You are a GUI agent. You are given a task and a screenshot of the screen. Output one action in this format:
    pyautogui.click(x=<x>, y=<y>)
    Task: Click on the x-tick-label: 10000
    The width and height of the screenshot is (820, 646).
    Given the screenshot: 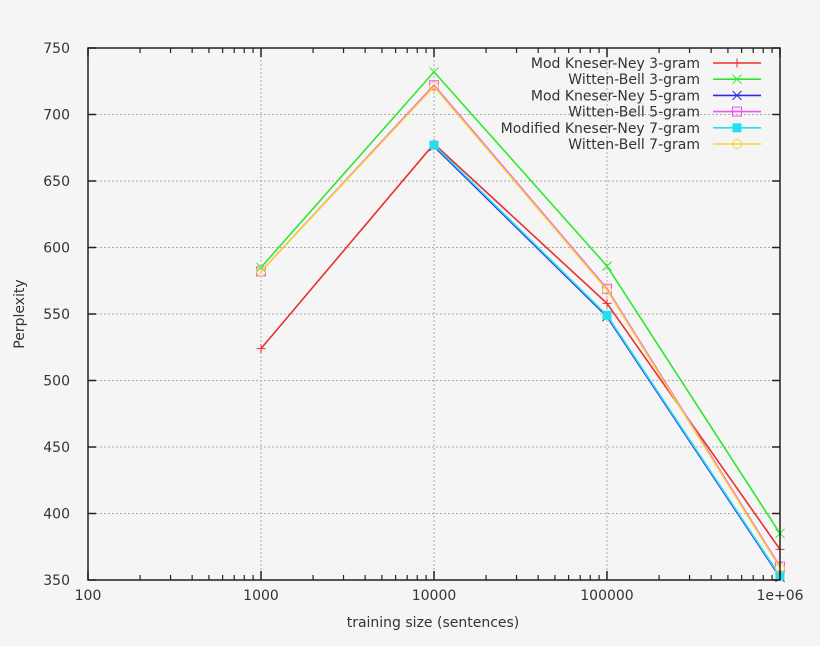 What is the action you would take?
    pyautogui.click(x=434, y=596)
    